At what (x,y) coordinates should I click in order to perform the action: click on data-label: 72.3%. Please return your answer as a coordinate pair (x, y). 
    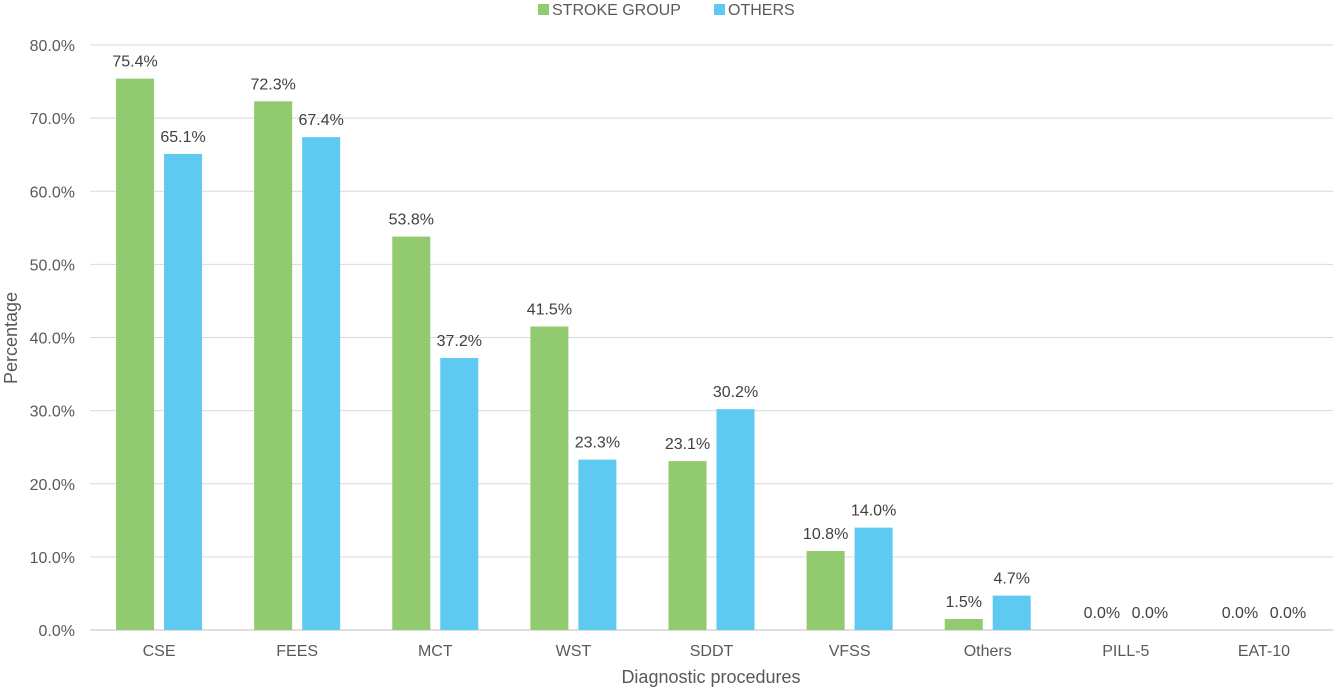
    Looking at the image, I should click on (272, 84).